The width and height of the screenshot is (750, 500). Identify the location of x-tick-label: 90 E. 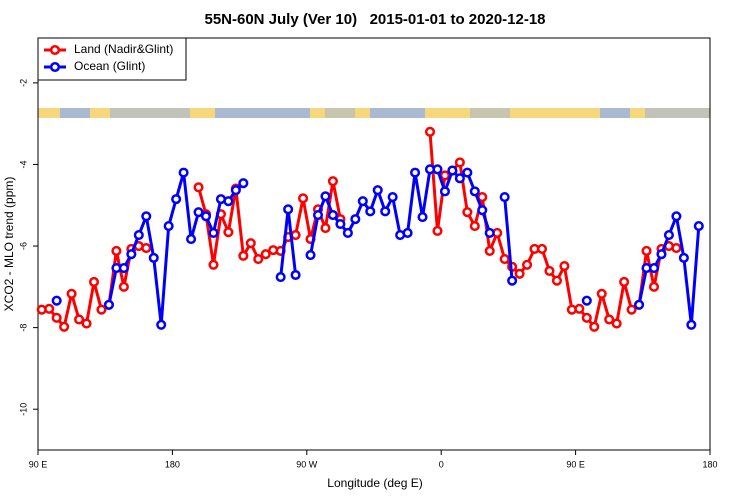
(38, 464).